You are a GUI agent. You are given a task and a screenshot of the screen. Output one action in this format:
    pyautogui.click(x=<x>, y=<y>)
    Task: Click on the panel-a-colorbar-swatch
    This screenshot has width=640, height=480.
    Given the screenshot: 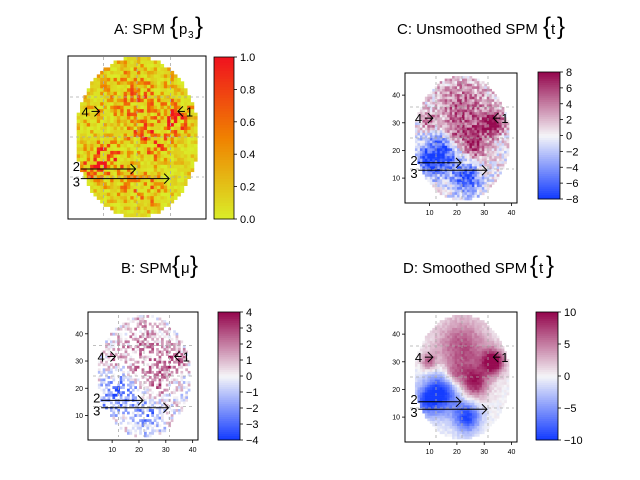 What is the action you would take?
    pyautogui.click(x=224, y=83)
    